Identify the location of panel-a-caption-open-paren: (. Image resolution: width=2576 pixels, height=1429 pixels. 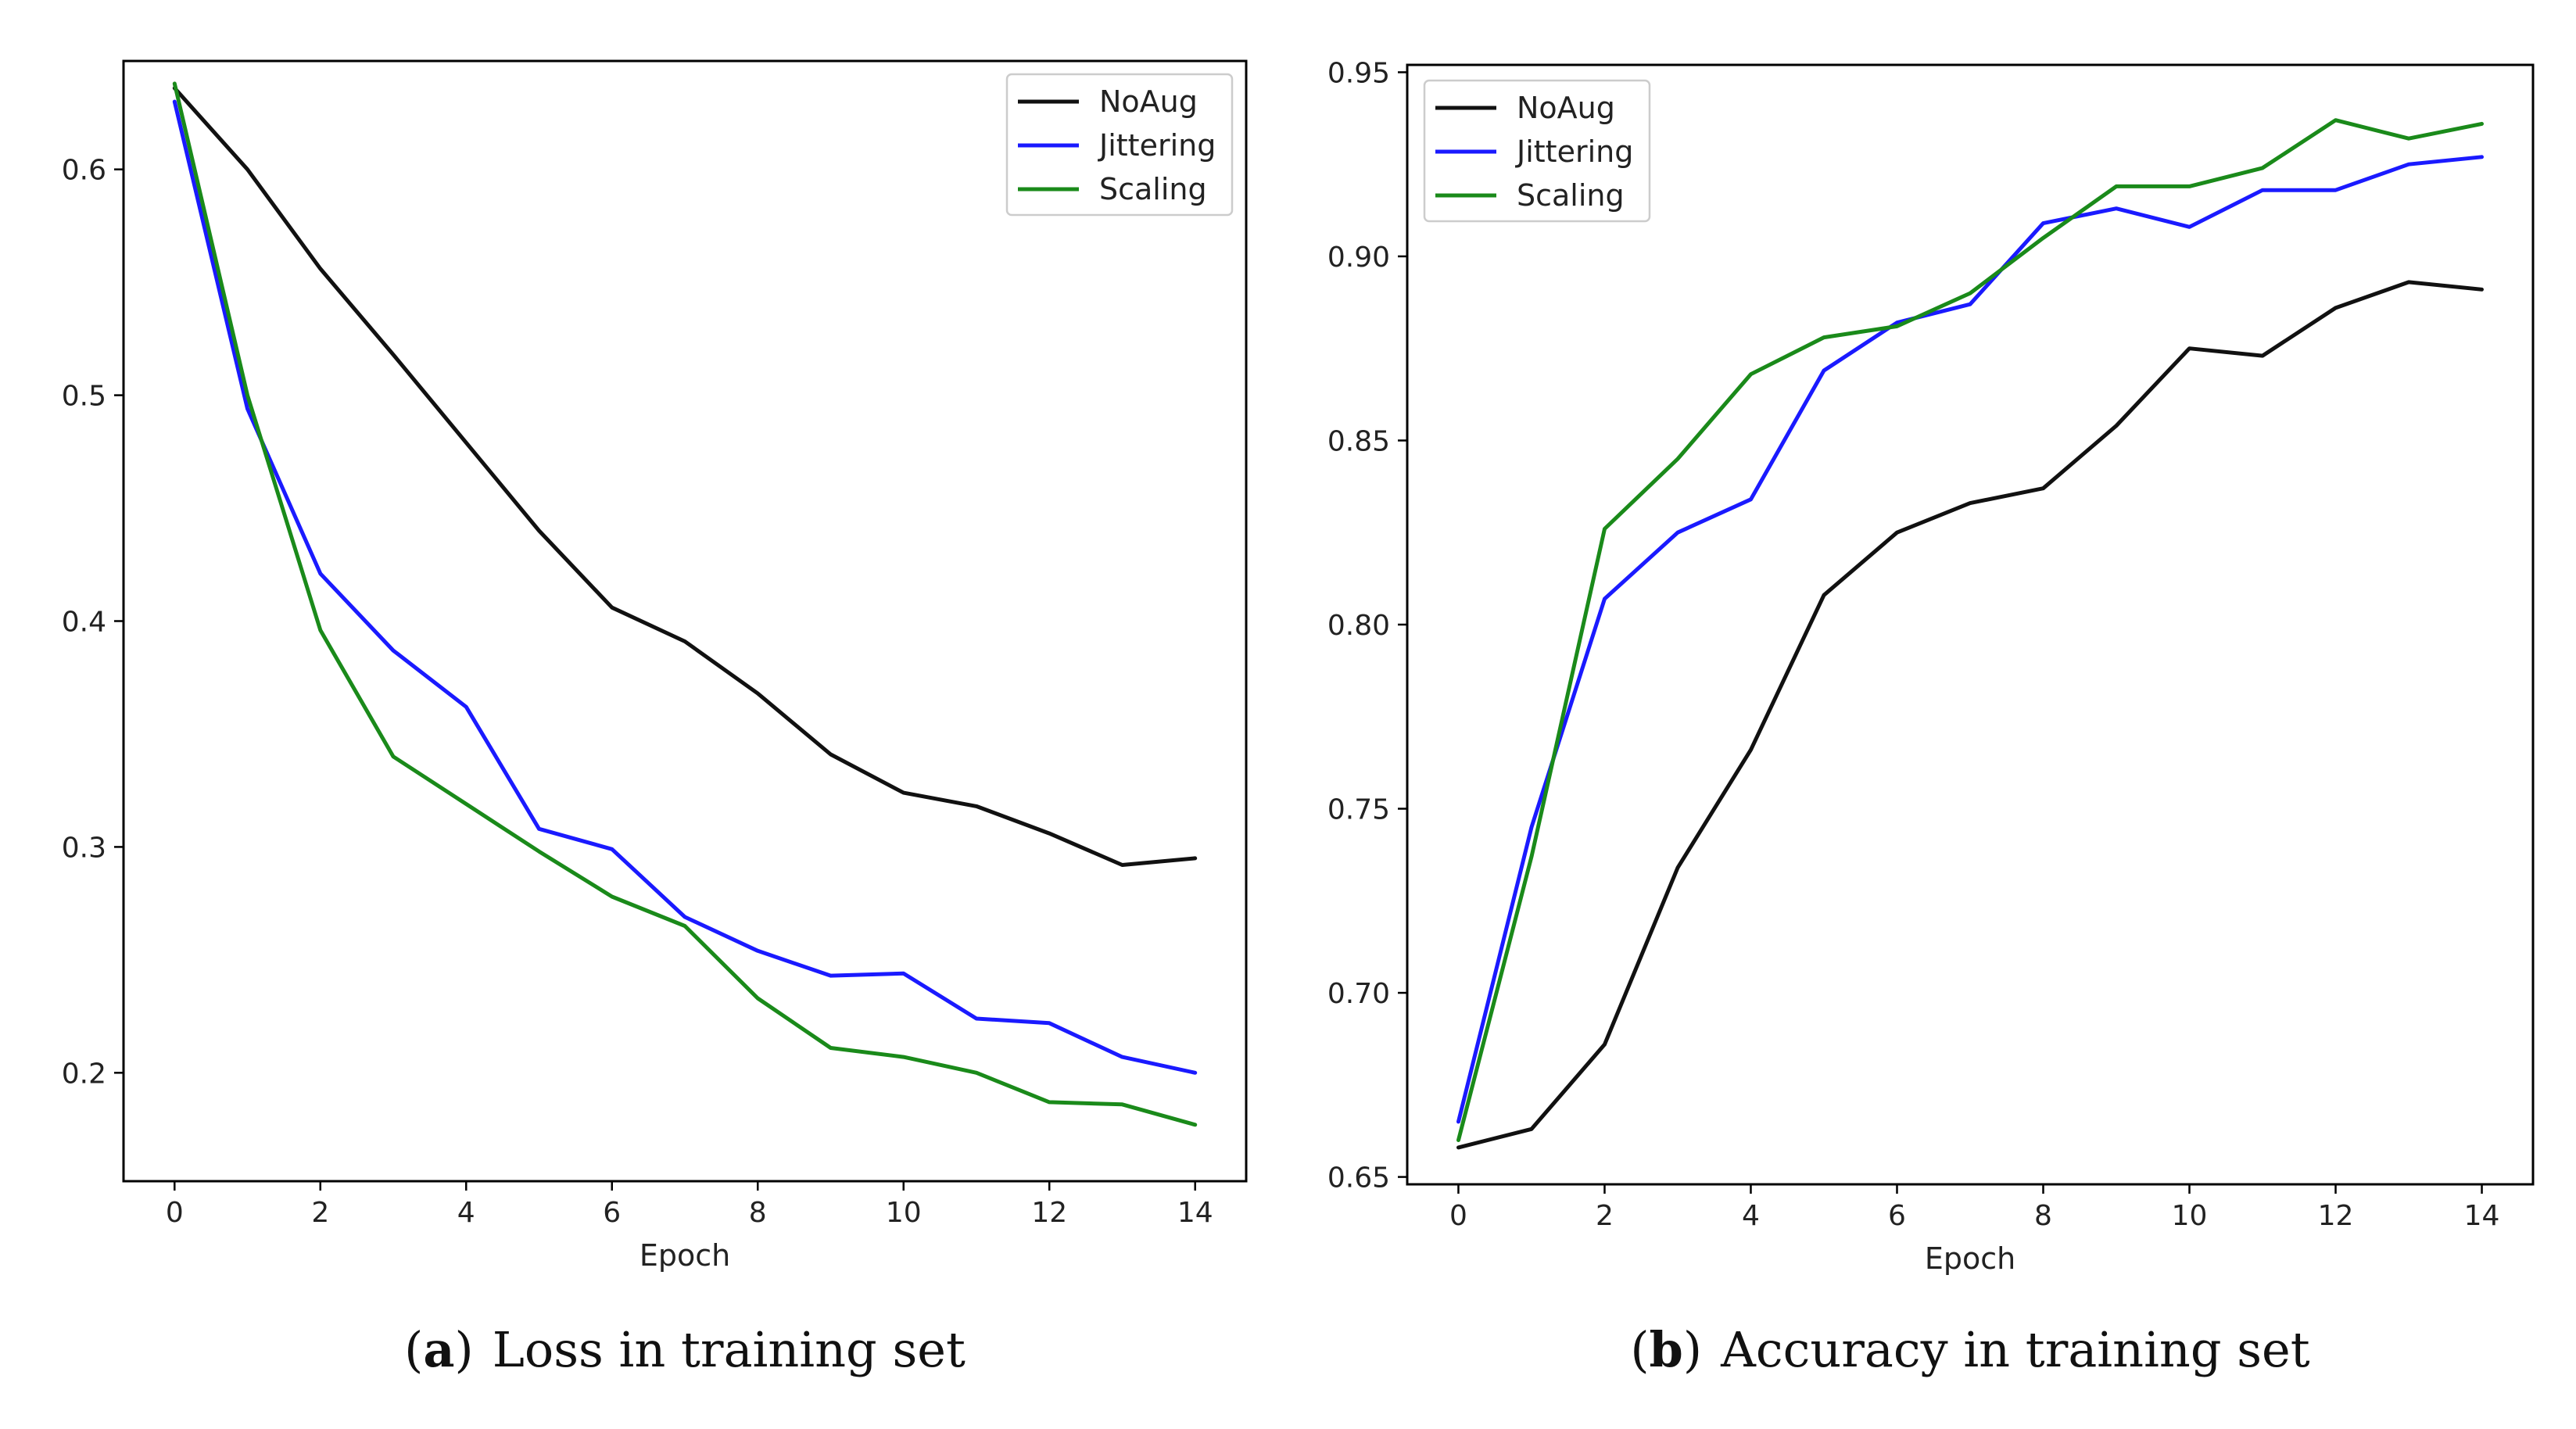
(413, 1349).